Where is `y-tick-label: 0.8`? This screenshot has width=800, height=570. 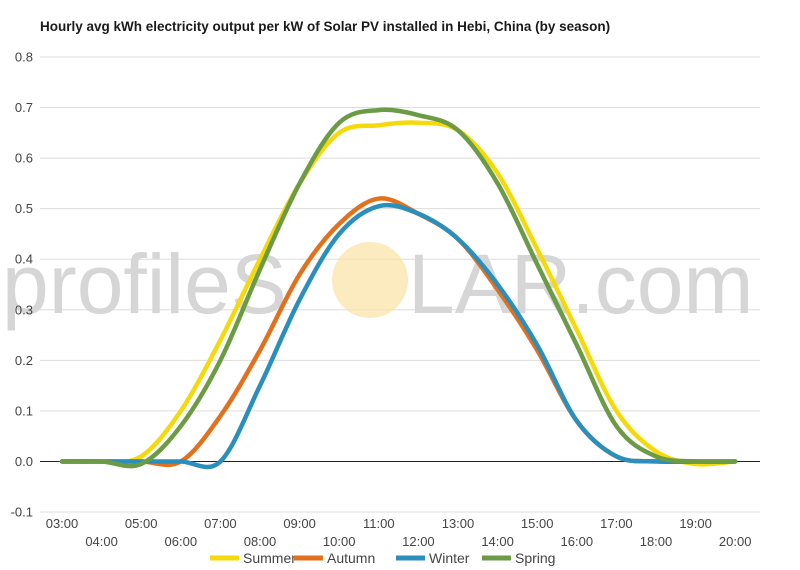
y-tick-label: 0.8 is located at coordinates (24, 57).